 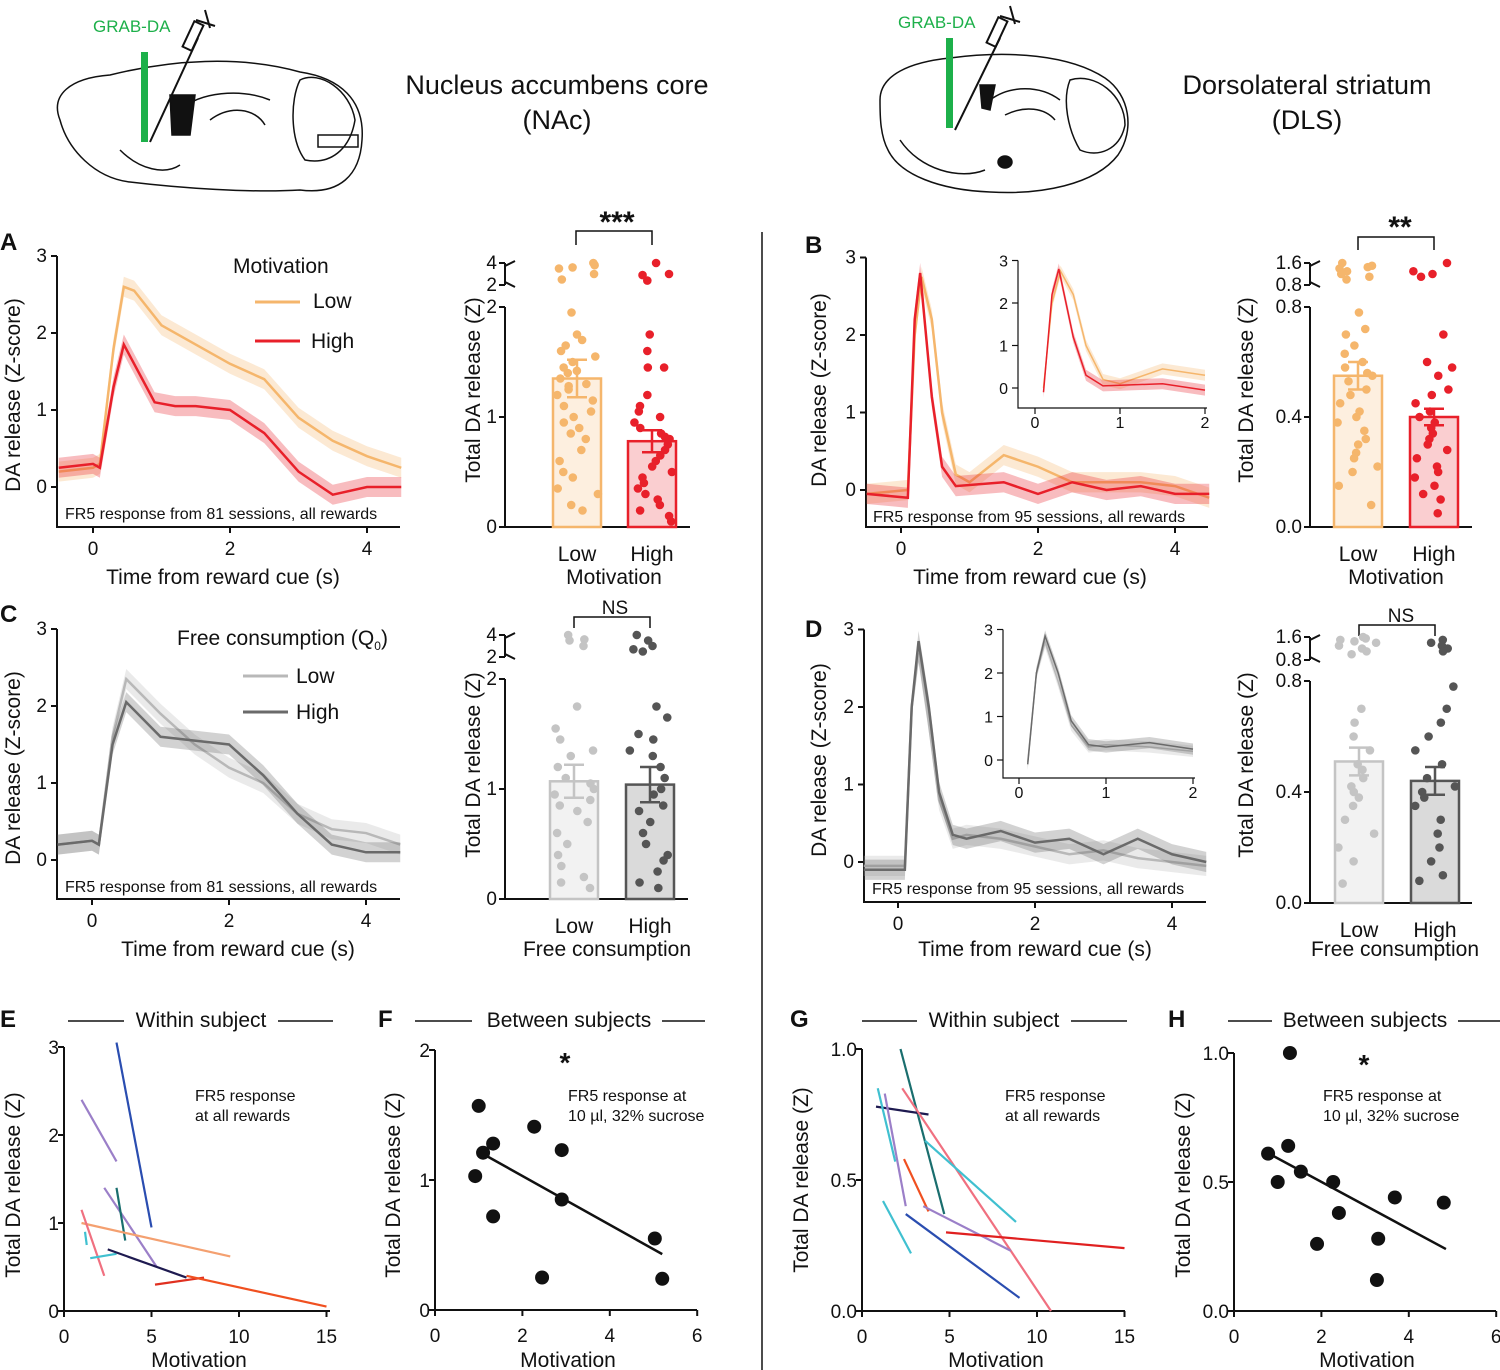 What do you see at coordinates (1052, 1116) in the screenshot?
I see `annotation: at all rewards` at bounding box center [1052, 1116].